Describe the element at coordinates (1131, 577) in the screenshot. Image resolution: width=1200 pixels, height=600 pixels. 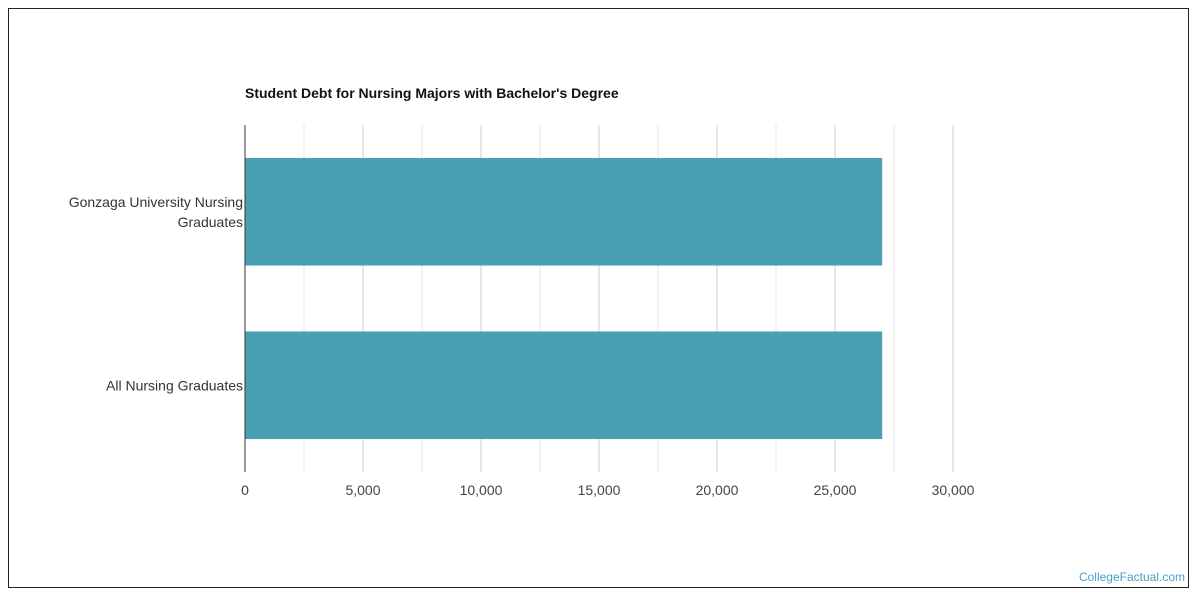
I see `source-credit-link: CollegeFactual.com` at that location.